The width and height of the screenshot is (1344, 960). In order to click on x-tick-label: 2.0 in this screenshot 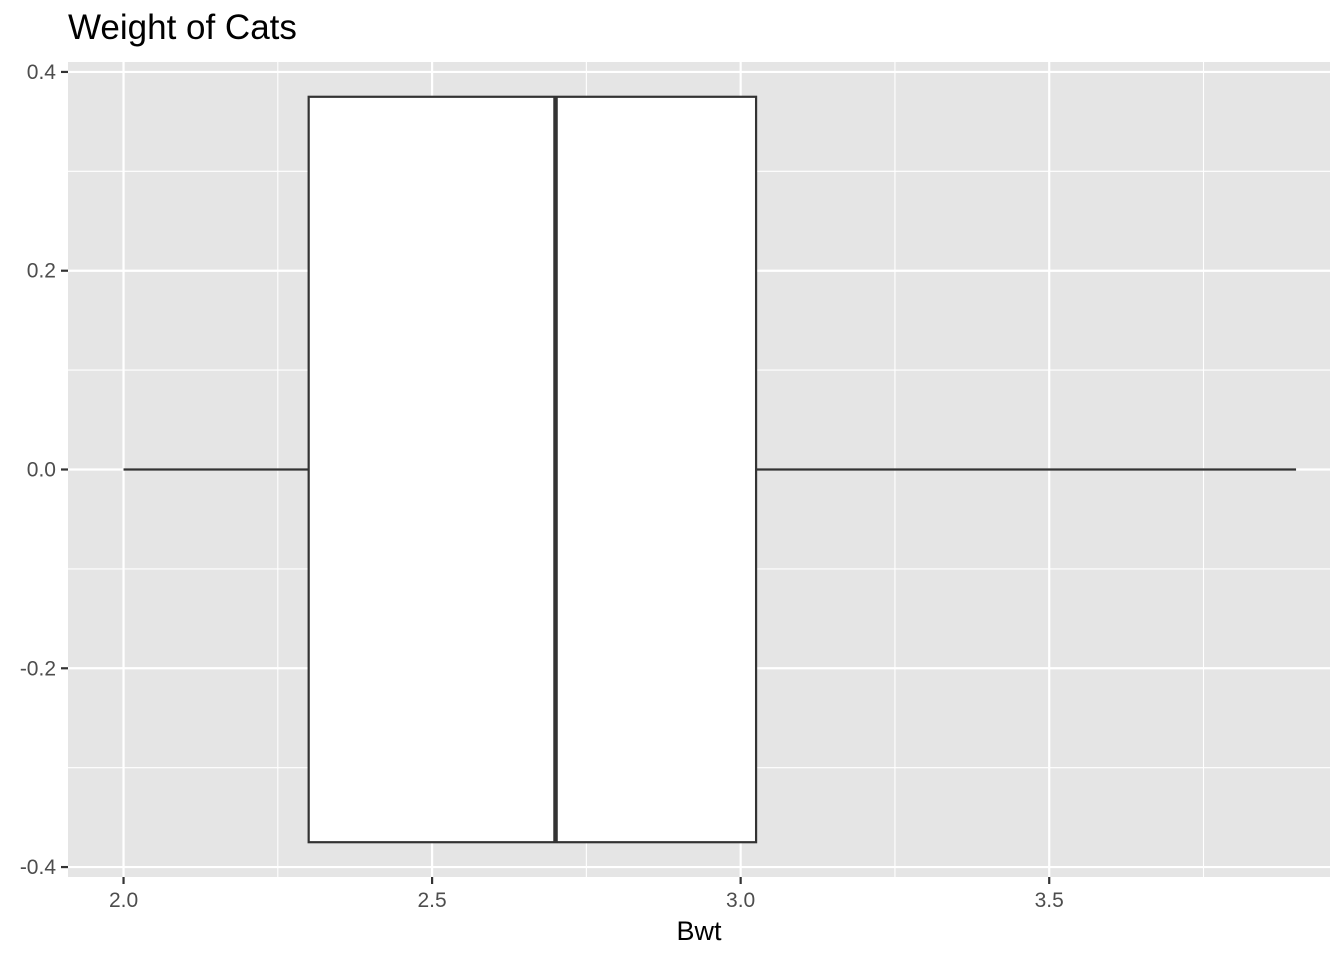, I will do `click(123, 900)`.